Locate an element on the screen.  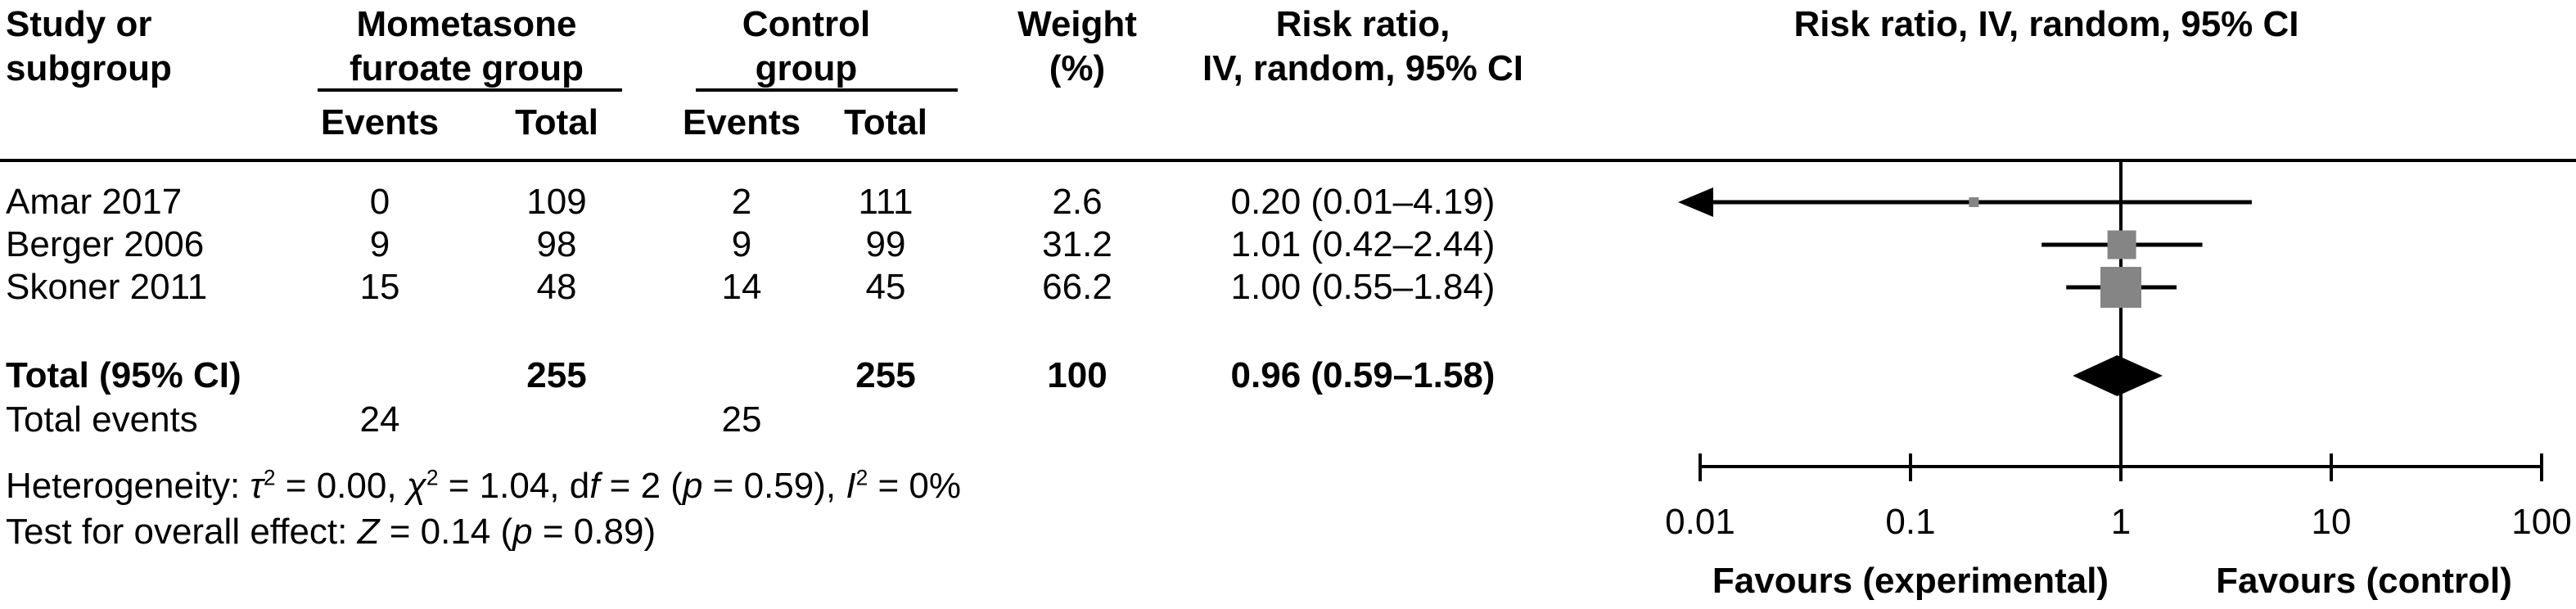
study-events1: 9 is located at coordinates (379, 244).